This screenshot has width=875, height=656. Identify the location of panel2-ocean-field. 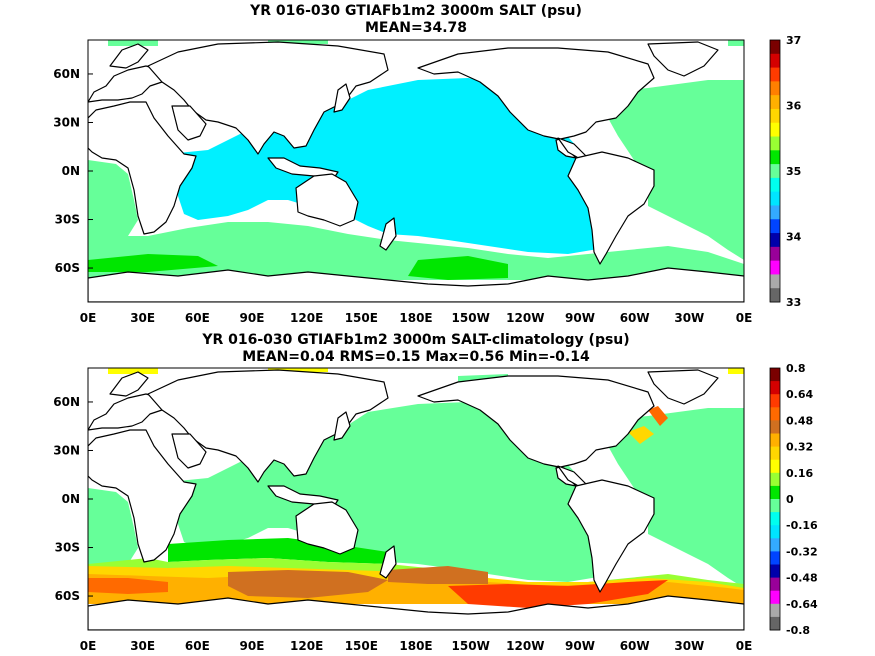
(388, 492).